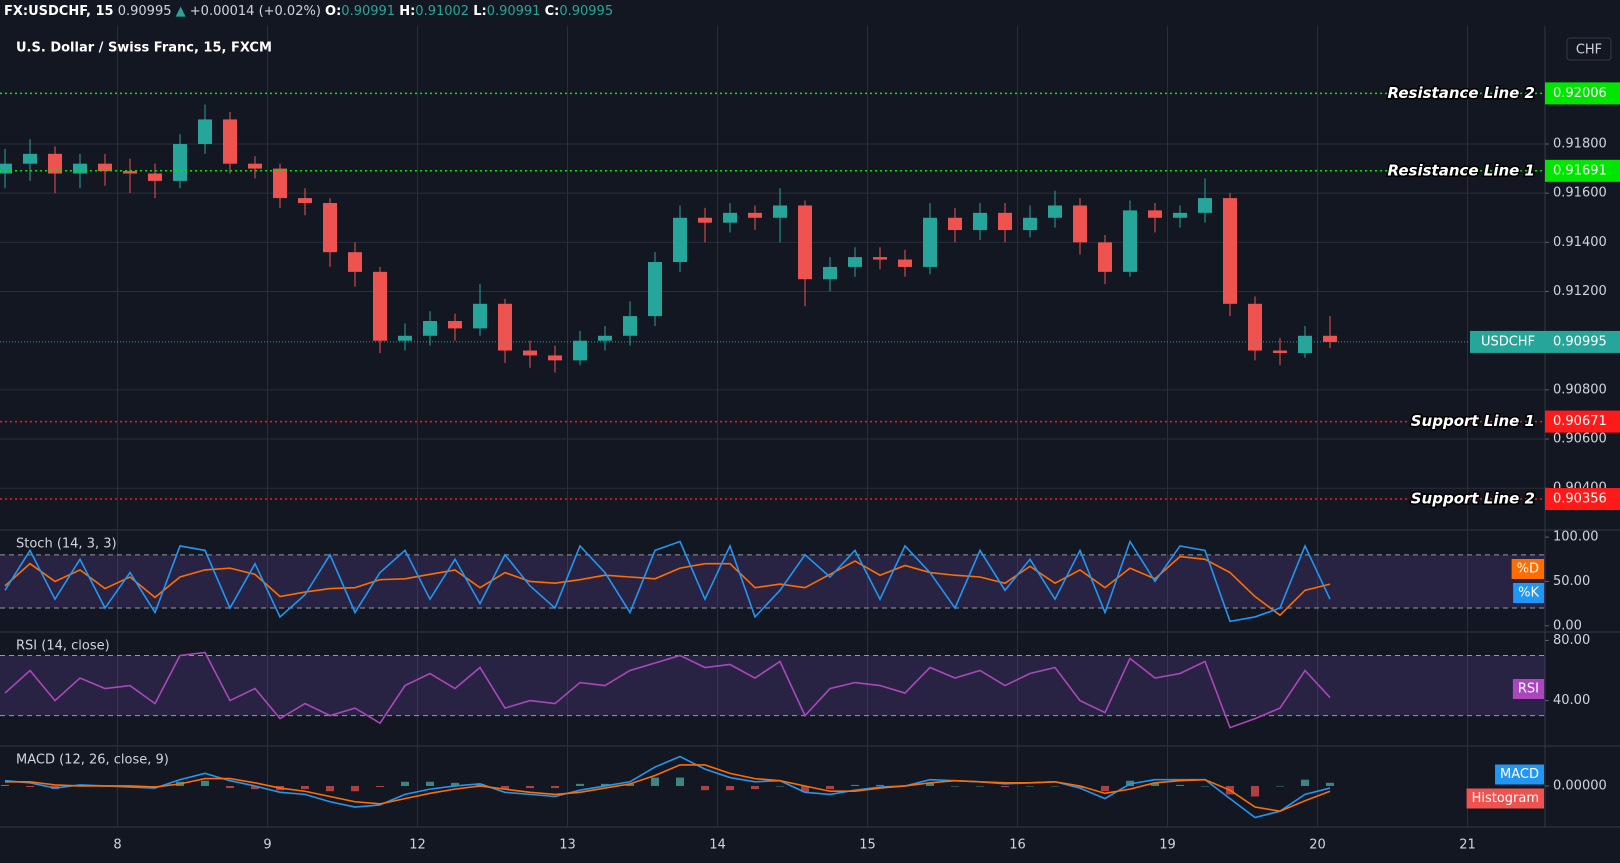 This screenshot has width=1620, height=863. Describe the element at coordinates (1571, 640) in the screenshot. I see `y-tick-label: 80.00` at that location.